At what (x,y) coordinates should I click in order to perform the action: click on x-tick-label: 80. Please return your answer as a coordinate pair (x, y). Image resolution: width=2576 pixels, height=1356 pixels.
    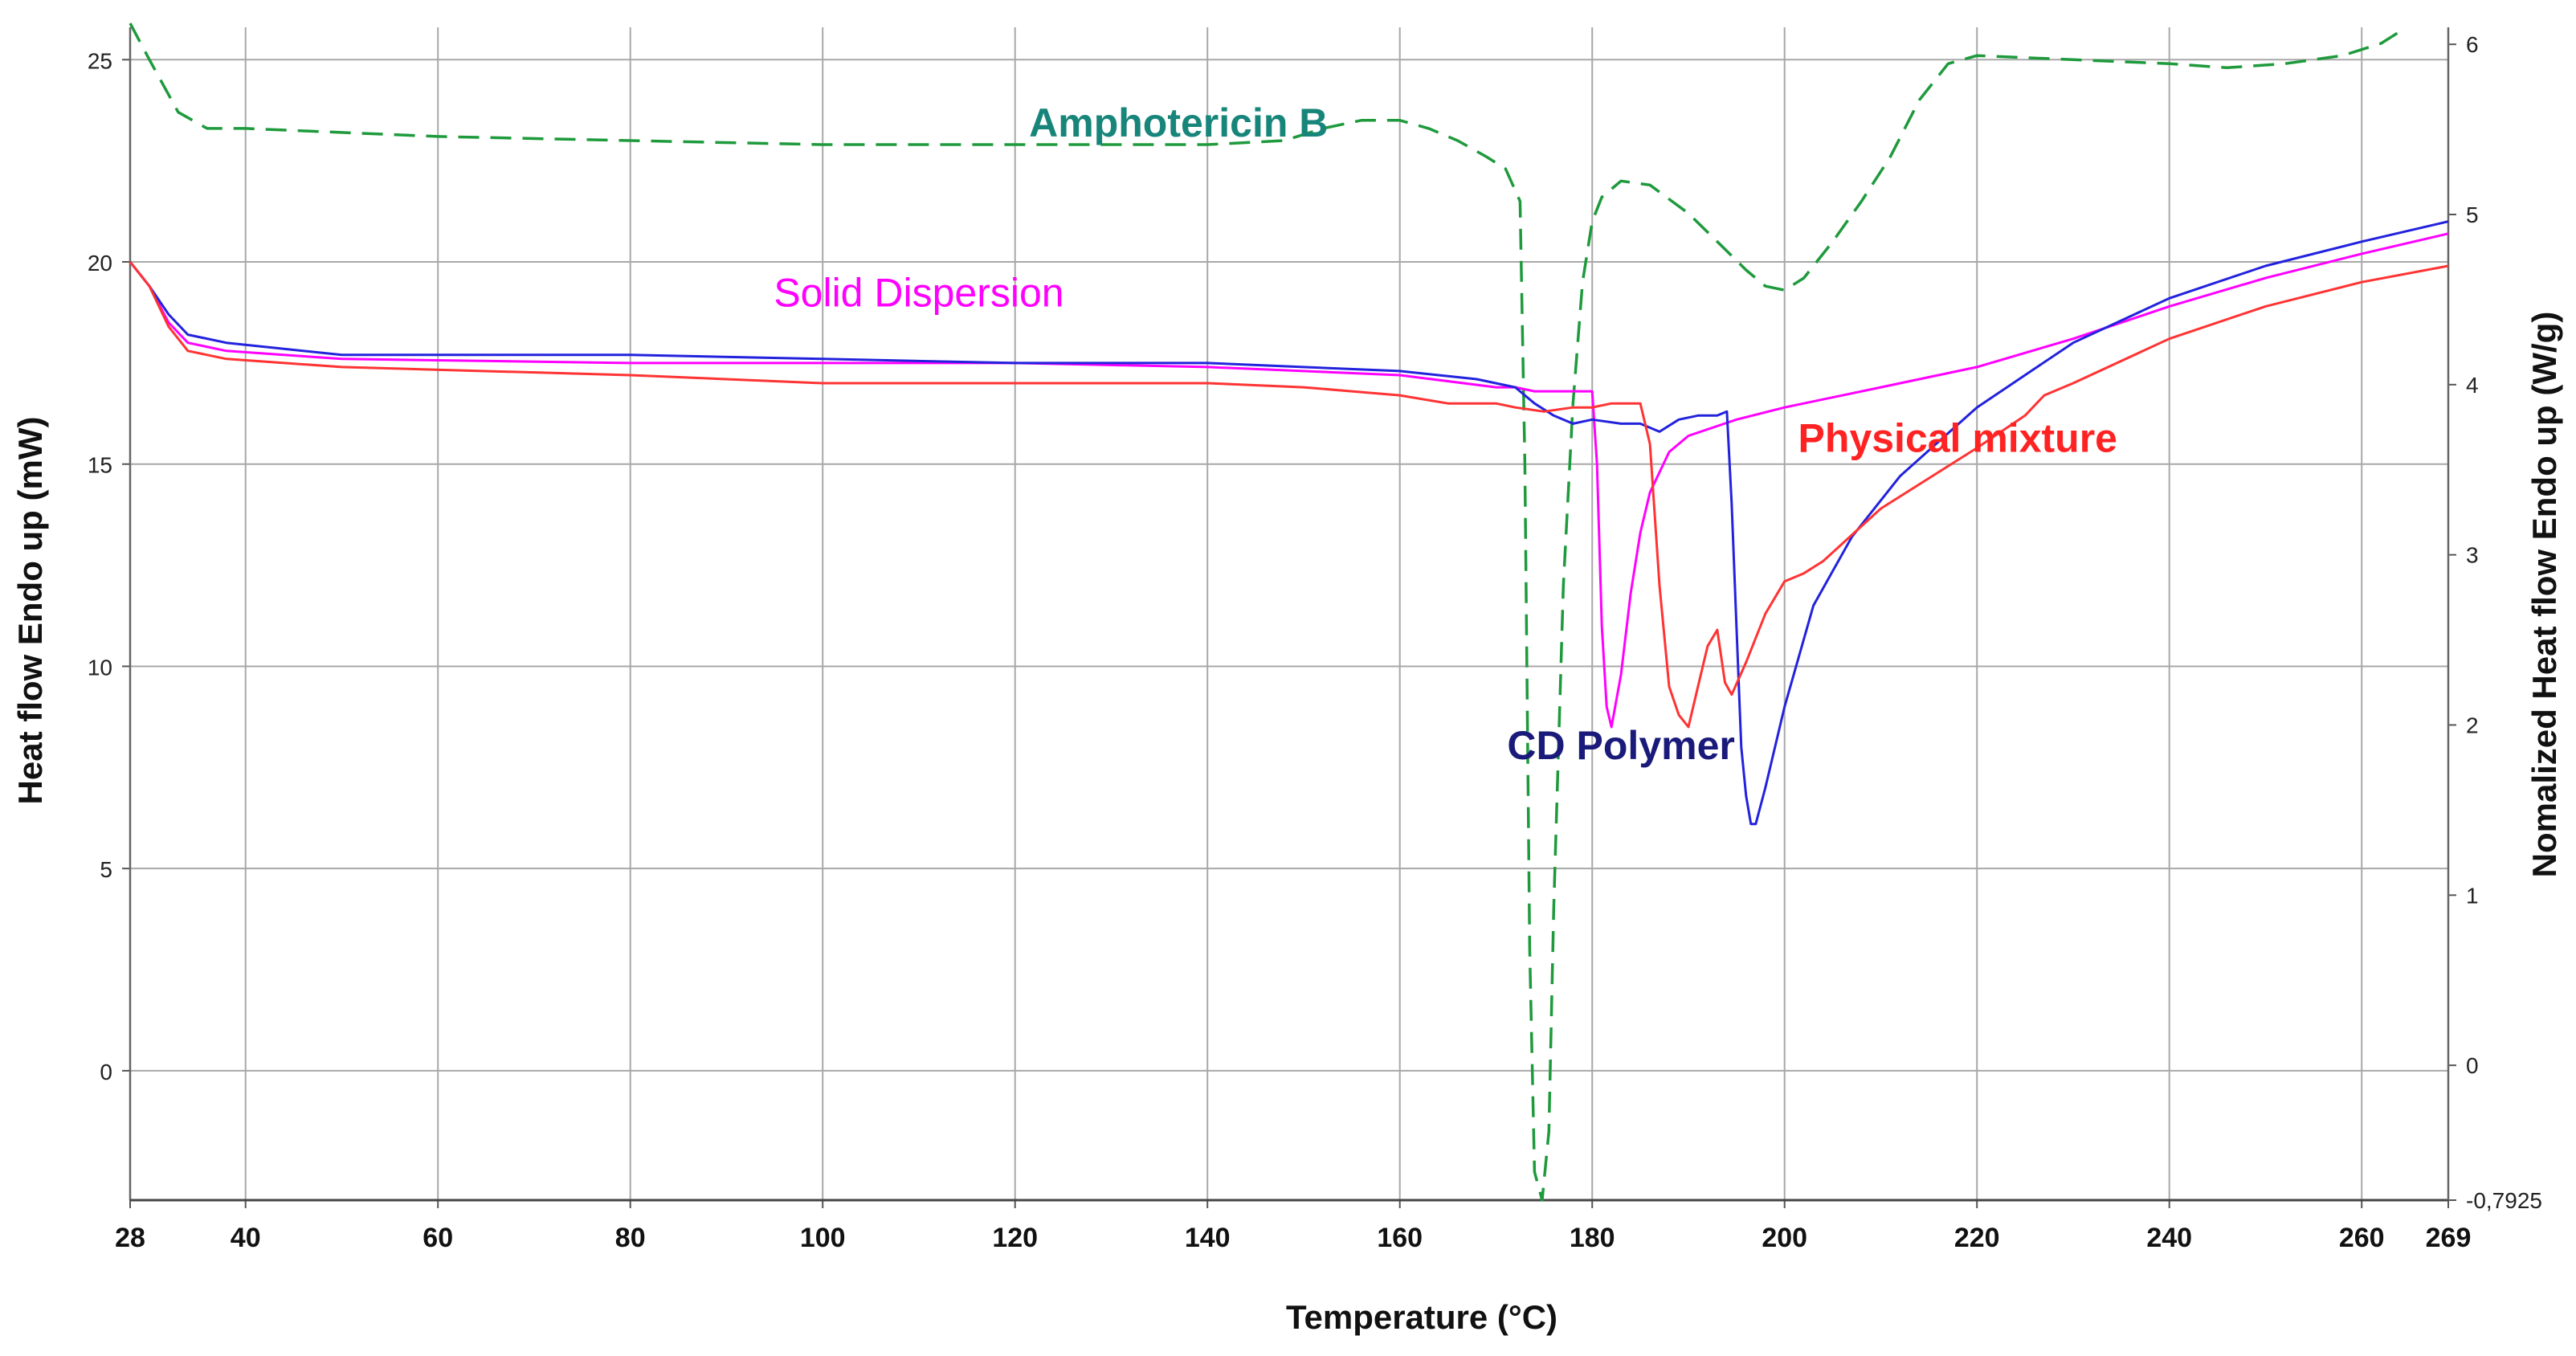
    Looking at the image, I should click on (630, 1238).